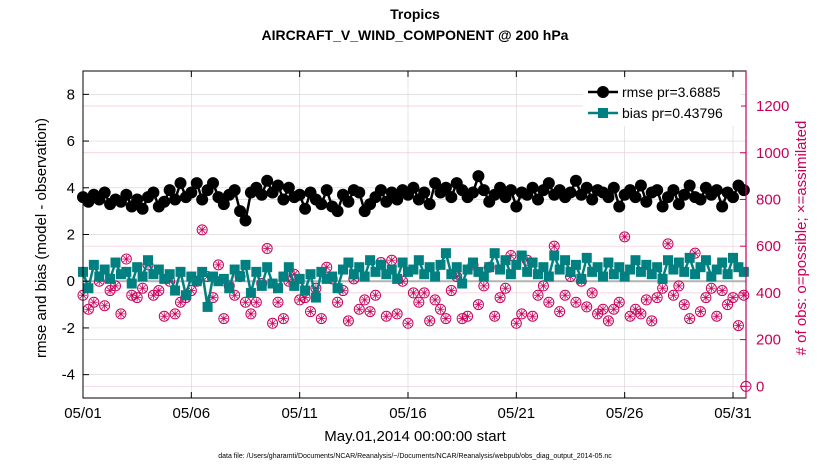 This screenshot has width=830, height=470. I want to click on x-tick-label: 05/21, so click(517, 413).